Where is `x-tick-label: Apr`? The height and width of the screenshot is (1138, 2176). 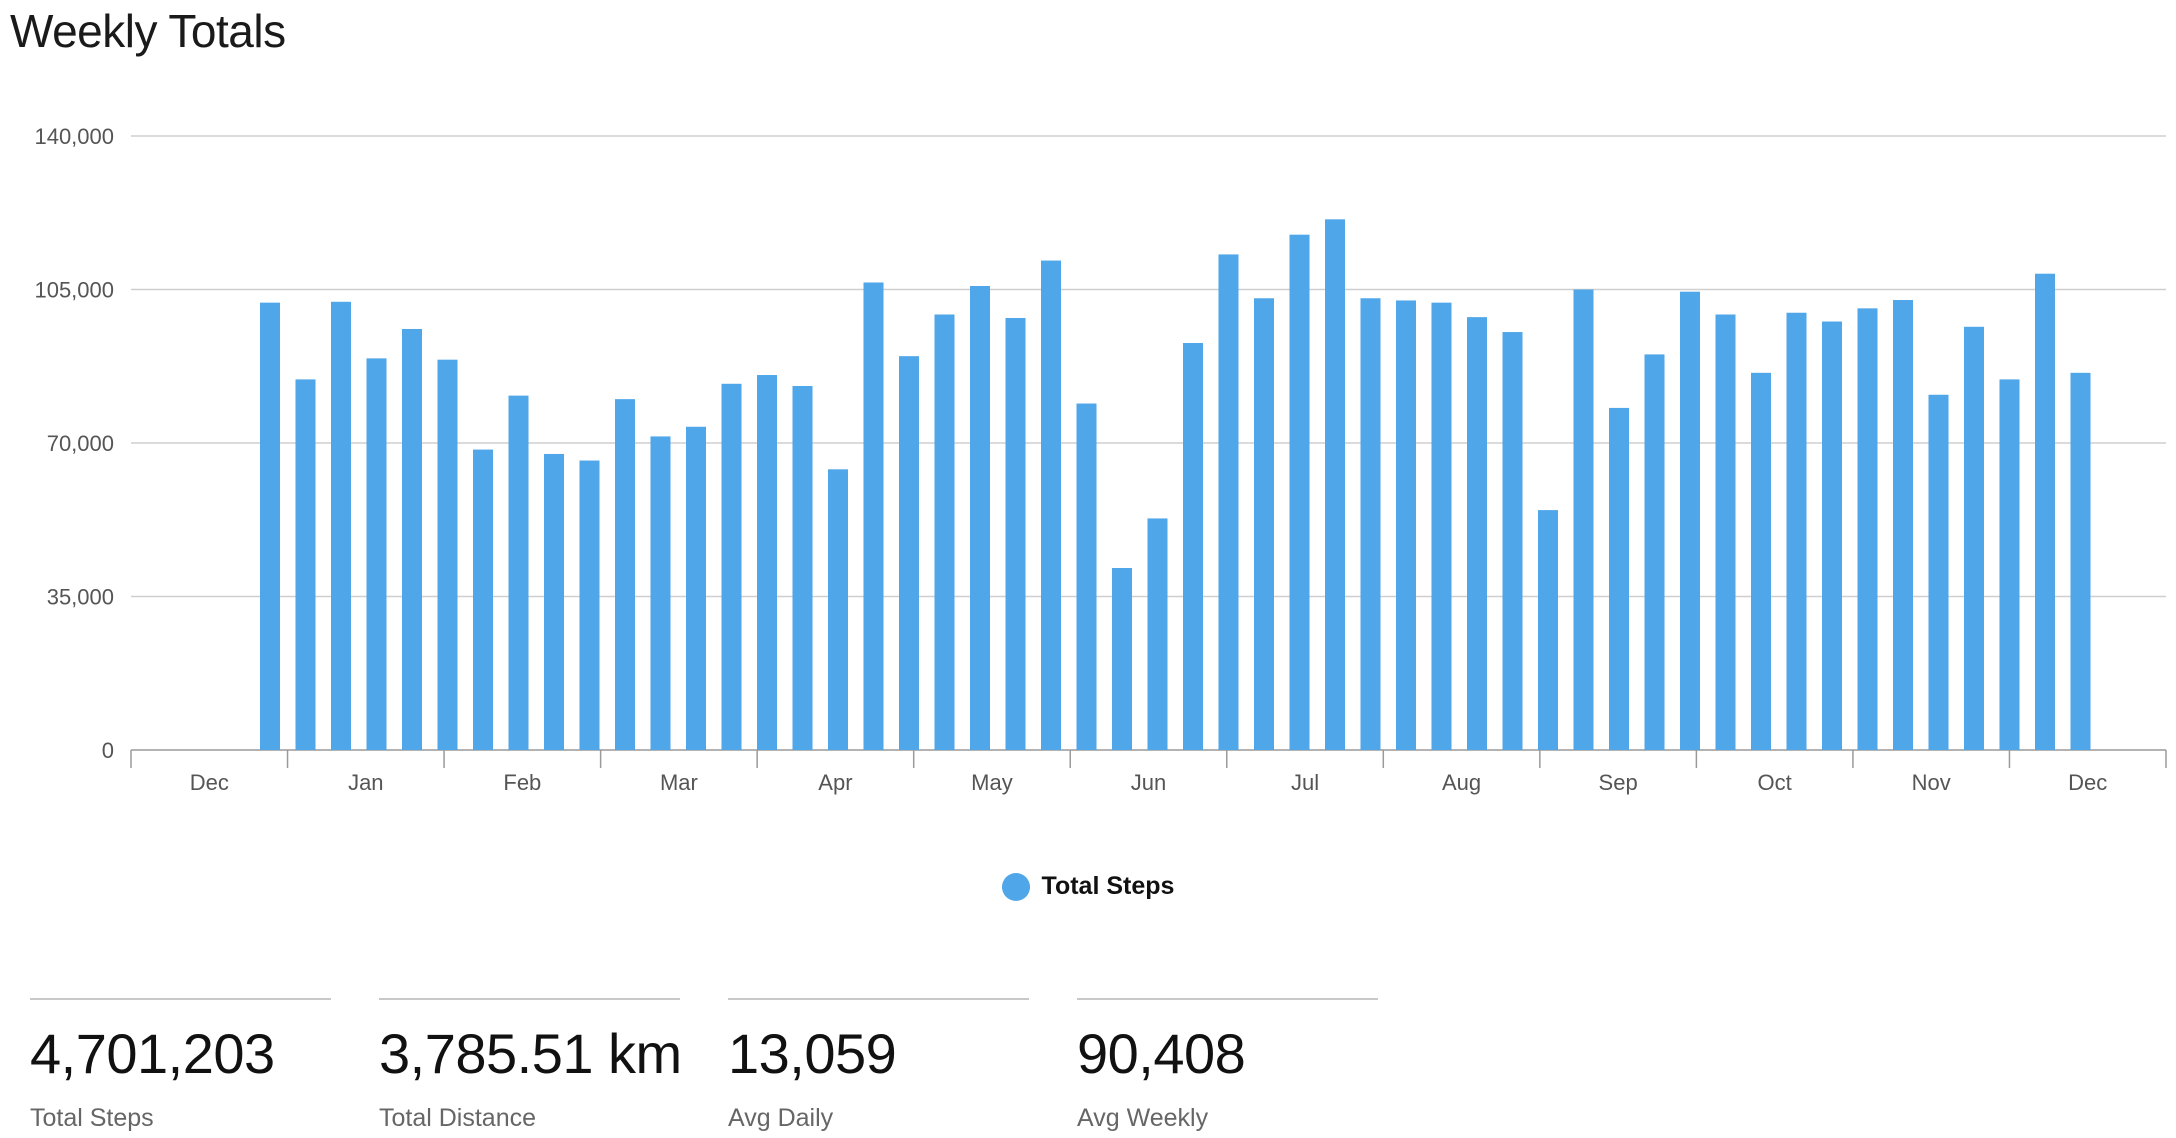 x-tick-label: Apr is located at coordinates (835, 782).